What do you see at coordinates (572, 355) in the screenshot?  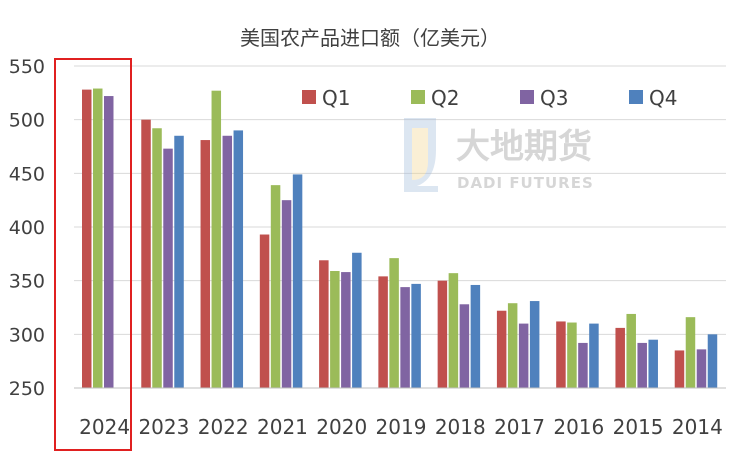 I see `bar-q2-2016` at bounding box center [572, 355].